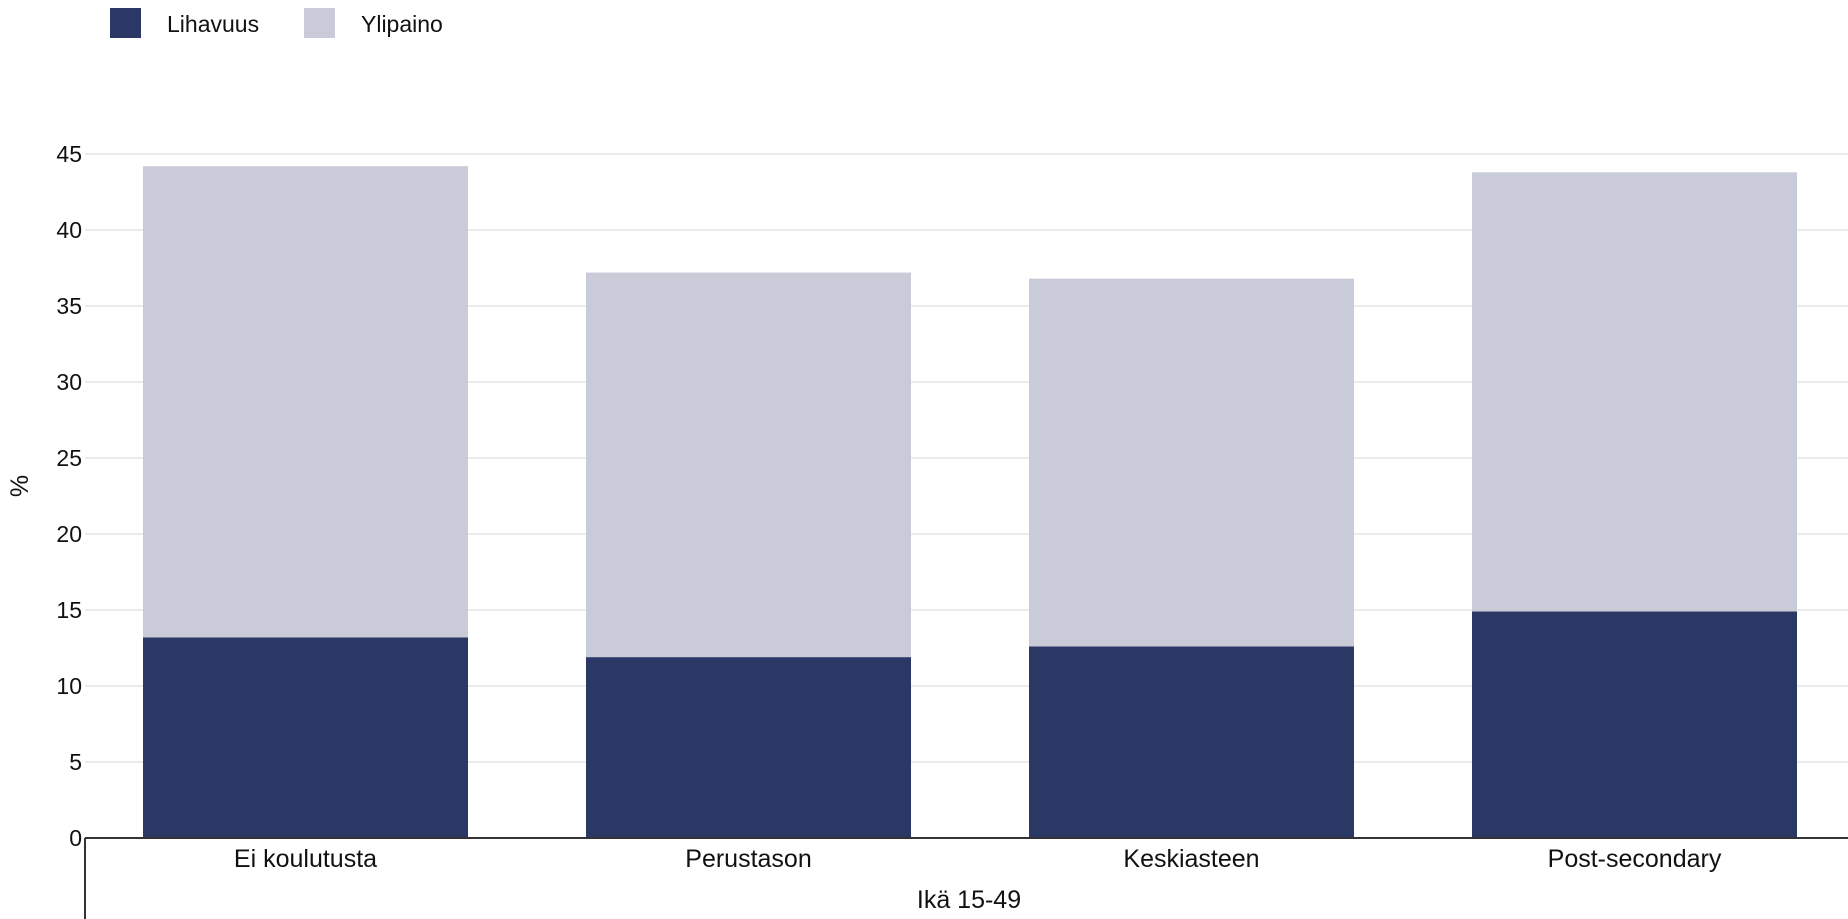  Describe the element at coordinates (966, 878) in the screenshot. I see `axes` at that location.